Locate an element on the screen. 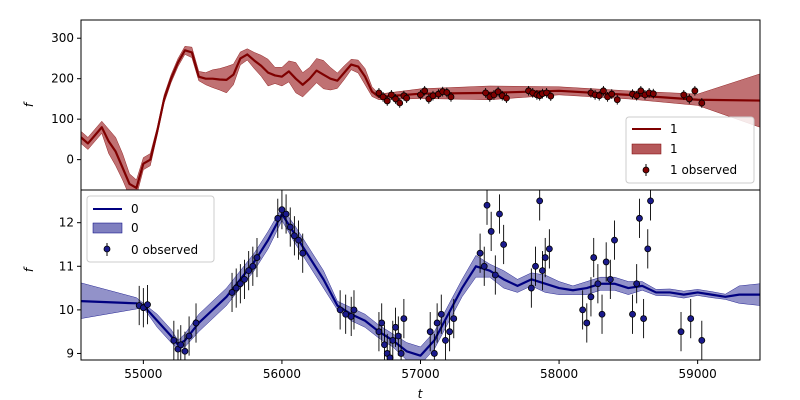 This screenshot has height=400, width=800. top-y-tick-label: 100 is located at coordinates (62, 119).